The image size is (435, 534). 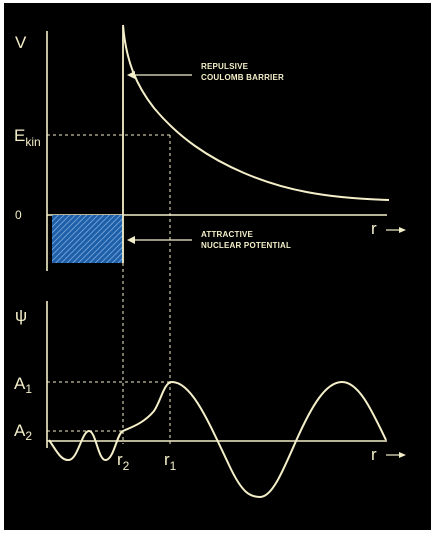 What do you see at coordinates (227, 234) in the screenshot?
I see `well-label-line1: ATTRACTIVE` at bounding box center [227, 234].